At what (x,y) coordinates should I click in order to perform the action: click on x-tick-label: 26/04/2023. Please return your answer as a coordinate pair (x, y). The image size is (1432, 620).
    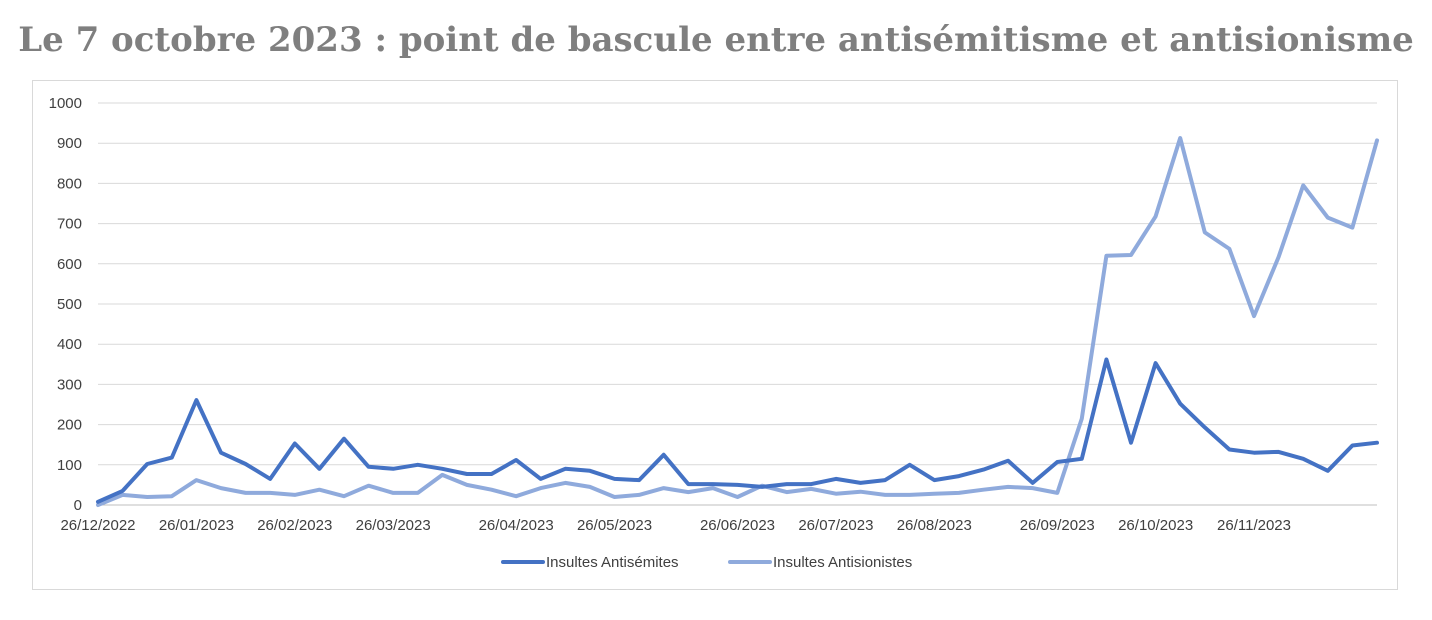
    Looking at the image, I should click on (516, 525).